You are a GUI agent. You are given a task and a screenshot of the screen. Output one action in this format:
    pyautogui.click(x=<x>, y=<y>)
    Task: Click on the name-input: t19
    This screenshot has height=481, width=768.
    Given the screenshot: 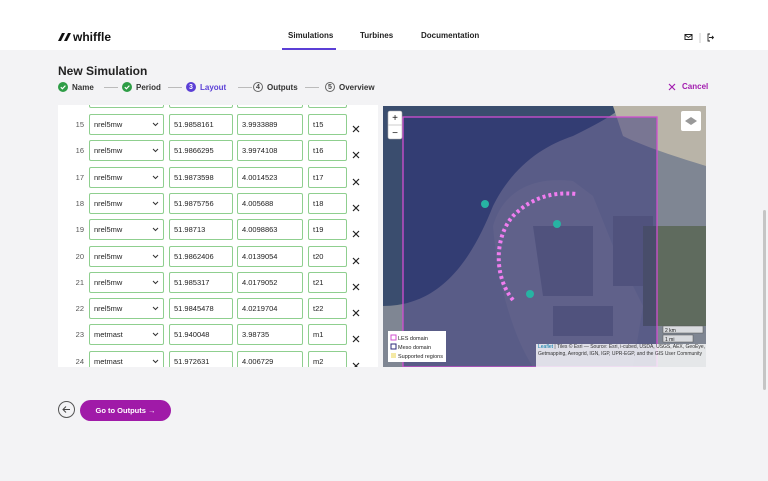 What is the action you would take?
    pyautogui.click(x=327, y=230)
    